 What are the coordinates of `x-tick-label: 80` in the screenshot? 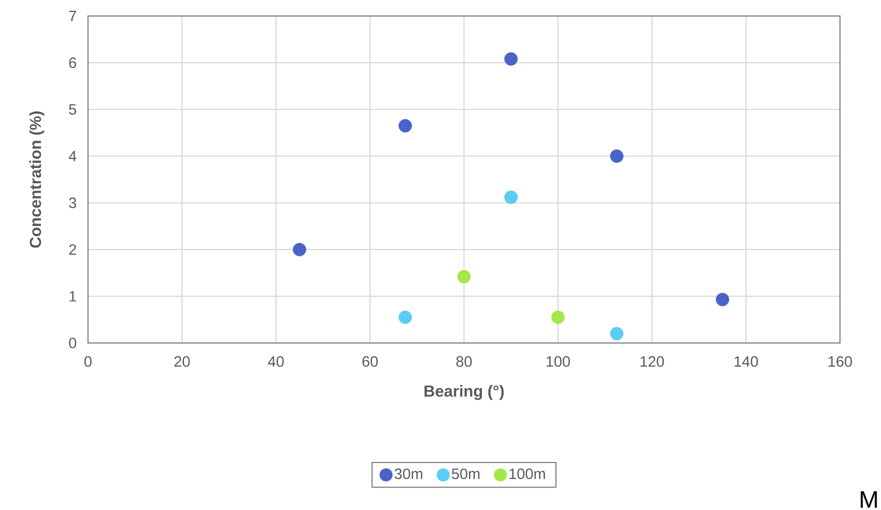 It's located at (464, 361).